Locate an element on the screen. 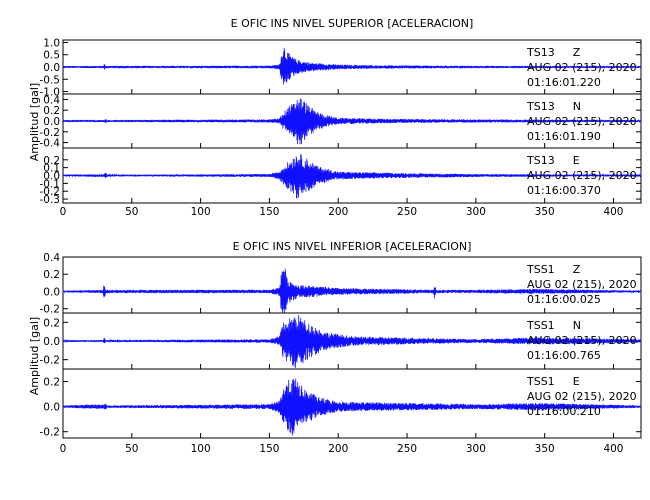  y-tick-label: -0.1 is located at coordinates (50, 184).